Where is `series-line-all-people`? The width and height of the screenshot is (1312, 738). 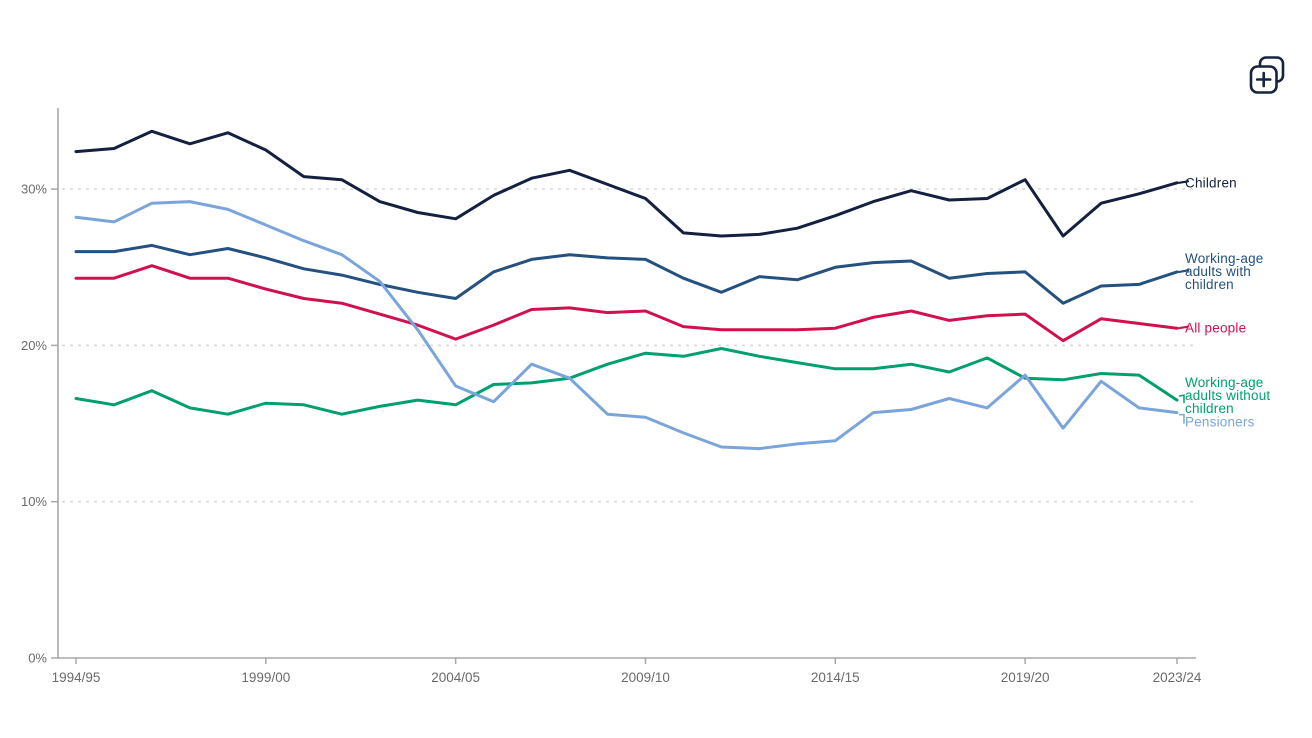
series-line-all-people is located at coordinates (626, 303).